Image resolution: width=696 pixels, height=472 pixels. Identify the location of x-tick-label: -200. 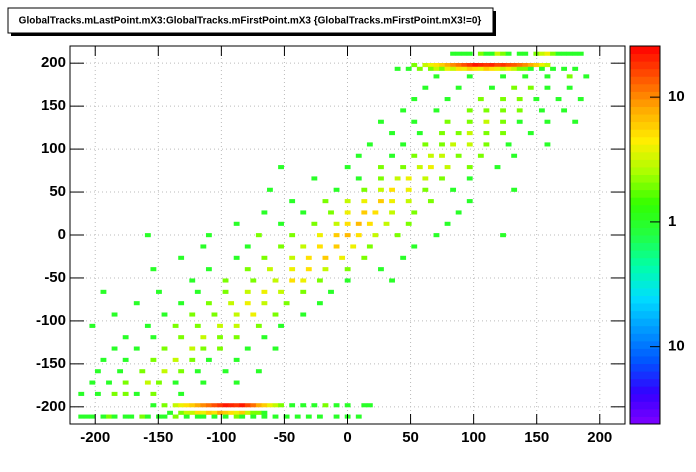
(95, 437).